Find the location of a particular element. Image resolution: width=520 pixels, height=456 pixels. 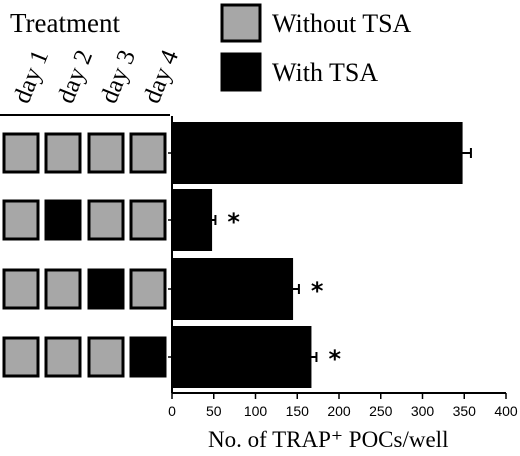

treatment-cell-r1-d4 is located at coordinates (148, 153).